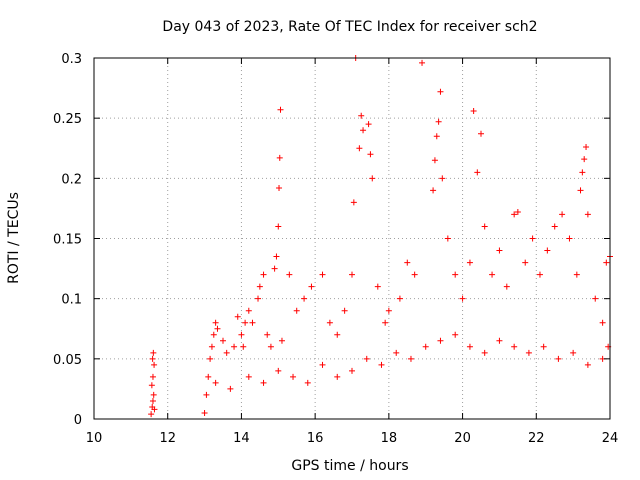 Image resolution: width=640 pixels, height=480 pixels. What do you see at coordinates (71, 300) in the screenshot?
I see `y-tick-label: 0.1` at bounding box center [71, 300].